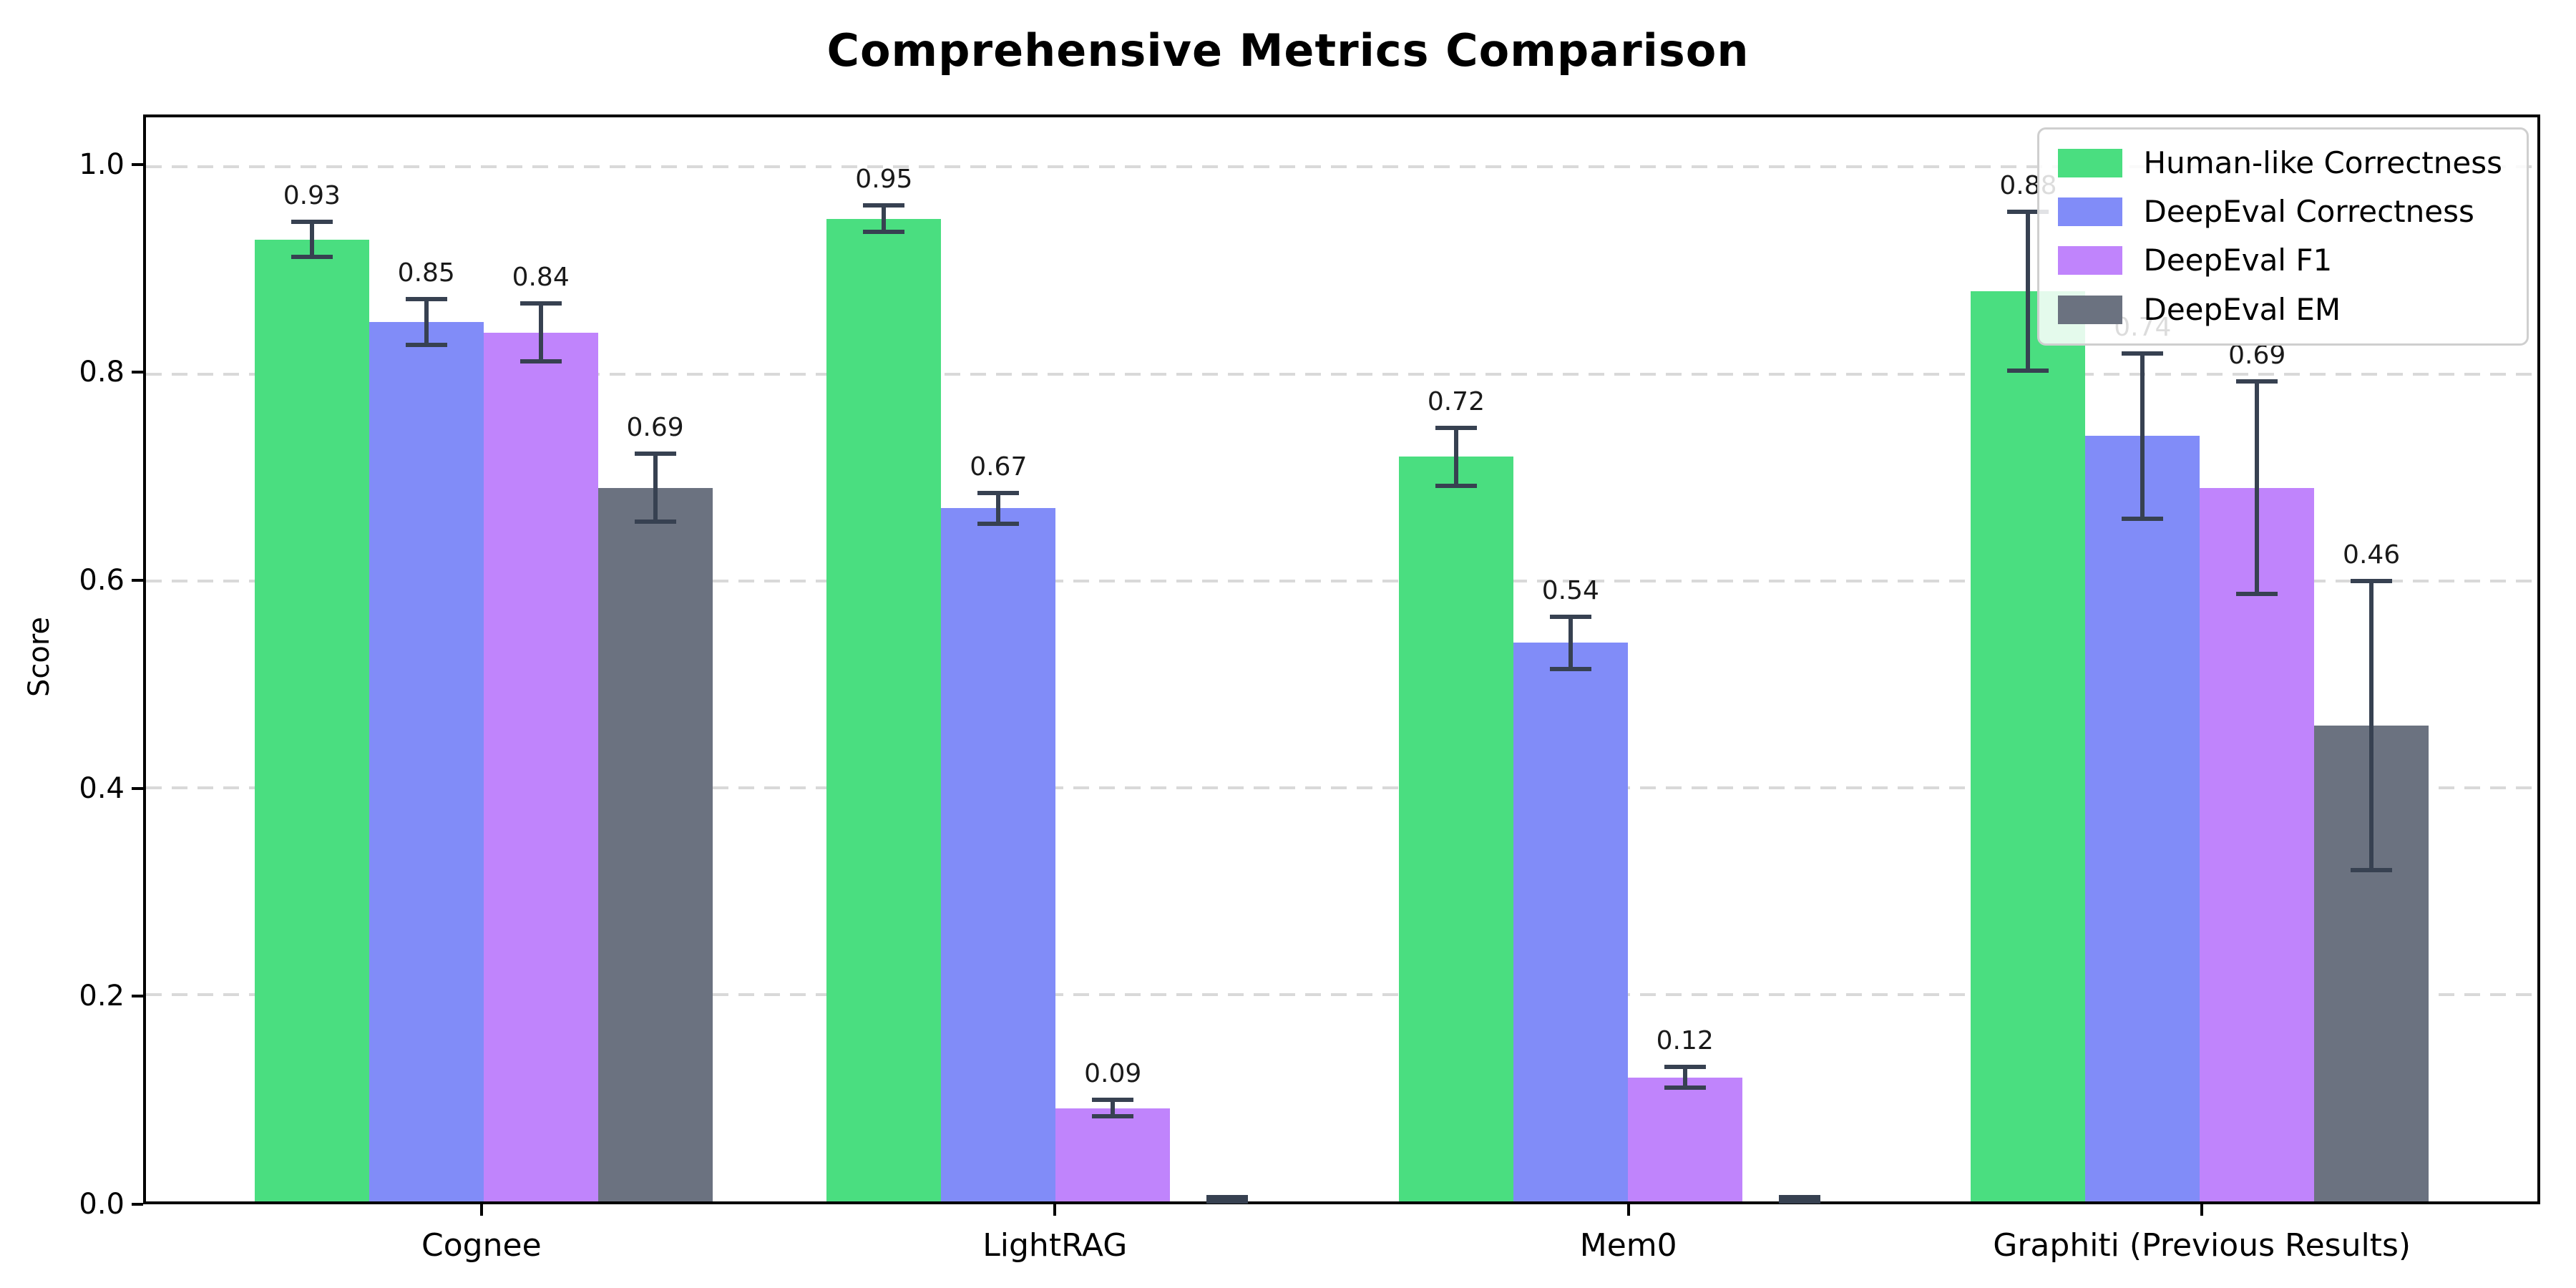 The height and width of the screenshot is (1288, 2576). What do you see at coordinates (1570, 922) in the screenshot?
I see `bar-deepeval-correctness-mem0` at bounding box center [1570, 922].